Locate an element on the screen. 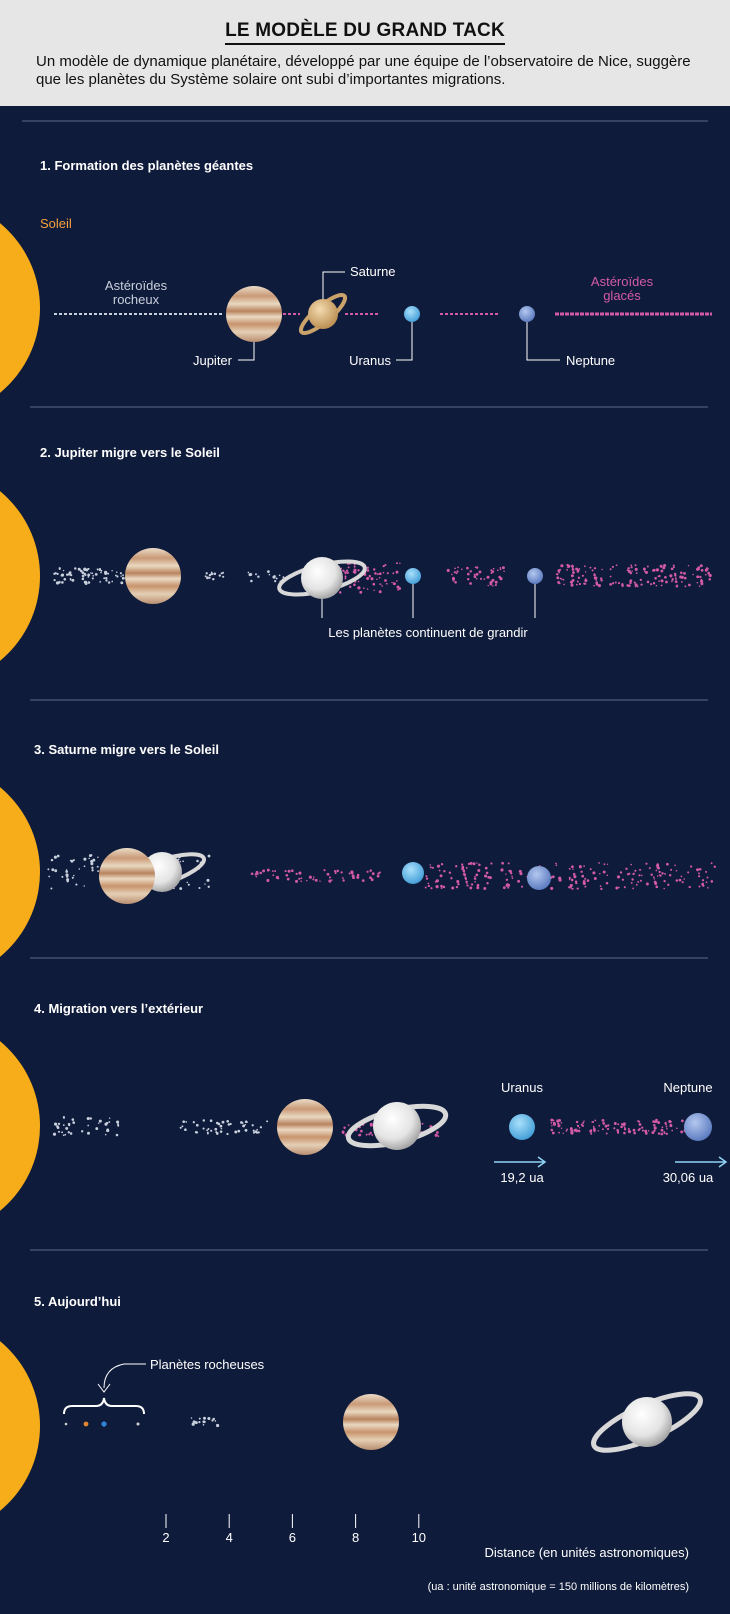 The image size is (730, 1614). neptune is located at coordinates (527, 314).